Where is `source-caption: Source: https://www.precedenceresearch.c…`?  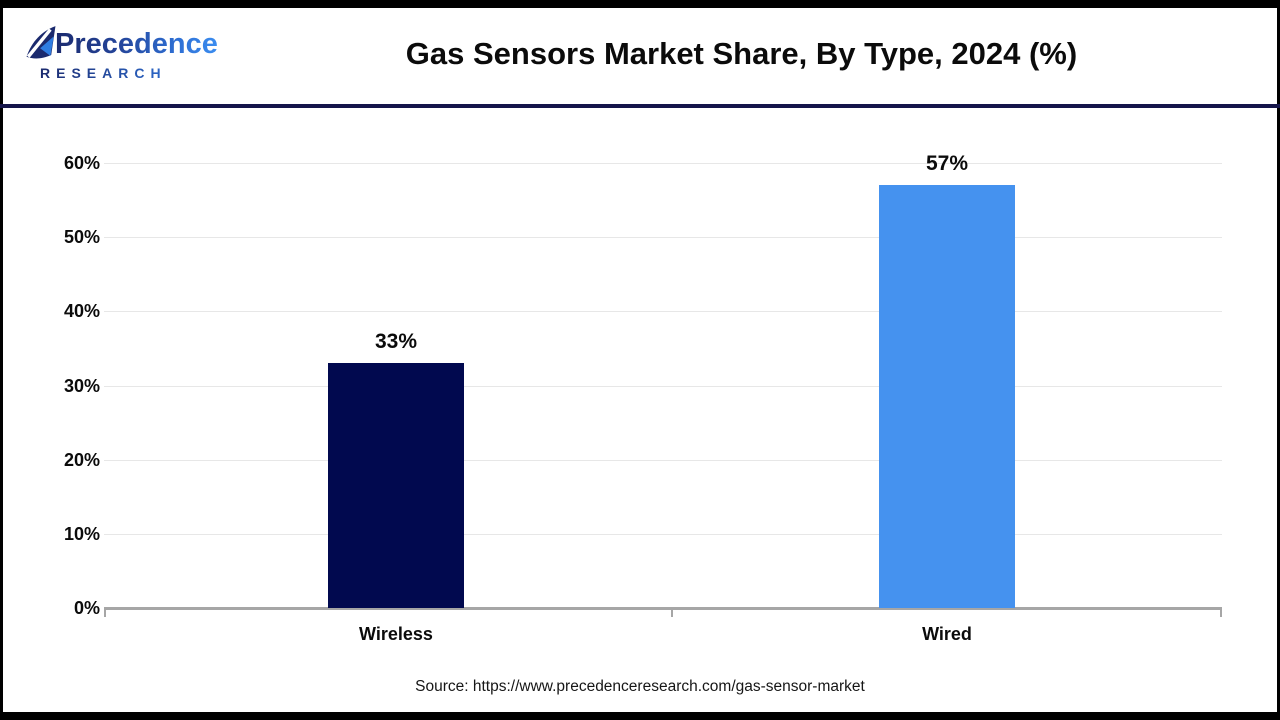 source-caption: Source: https://www.precedenceresearch.c… is located at coordinates (640, 686).